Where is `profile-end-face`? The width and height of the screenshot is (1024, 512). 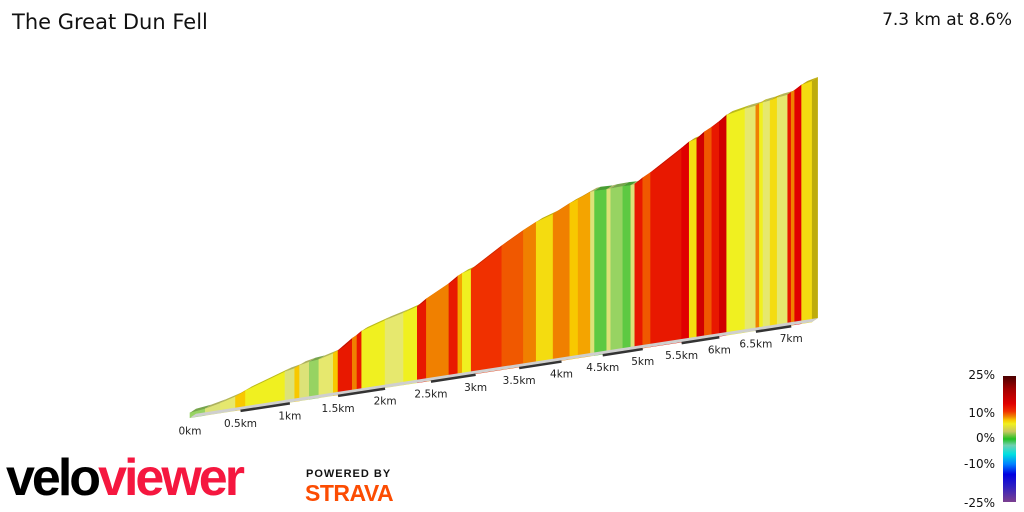
profile-end-face is located at coordinates (814, 200).